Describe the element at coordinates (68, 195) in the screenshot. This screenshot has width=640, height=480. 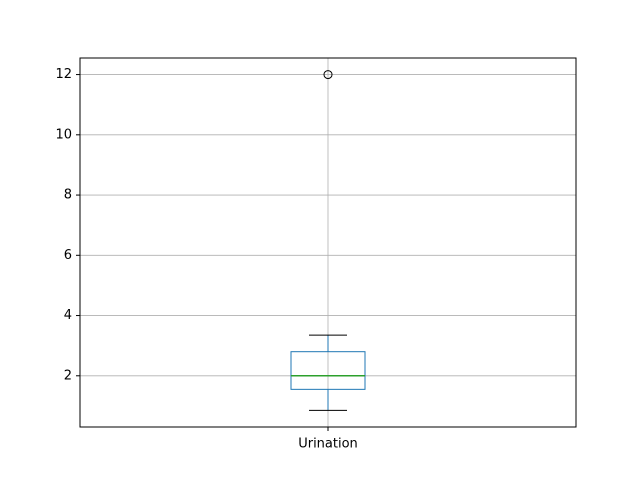
I see `y-tick-label: 8` at that location.